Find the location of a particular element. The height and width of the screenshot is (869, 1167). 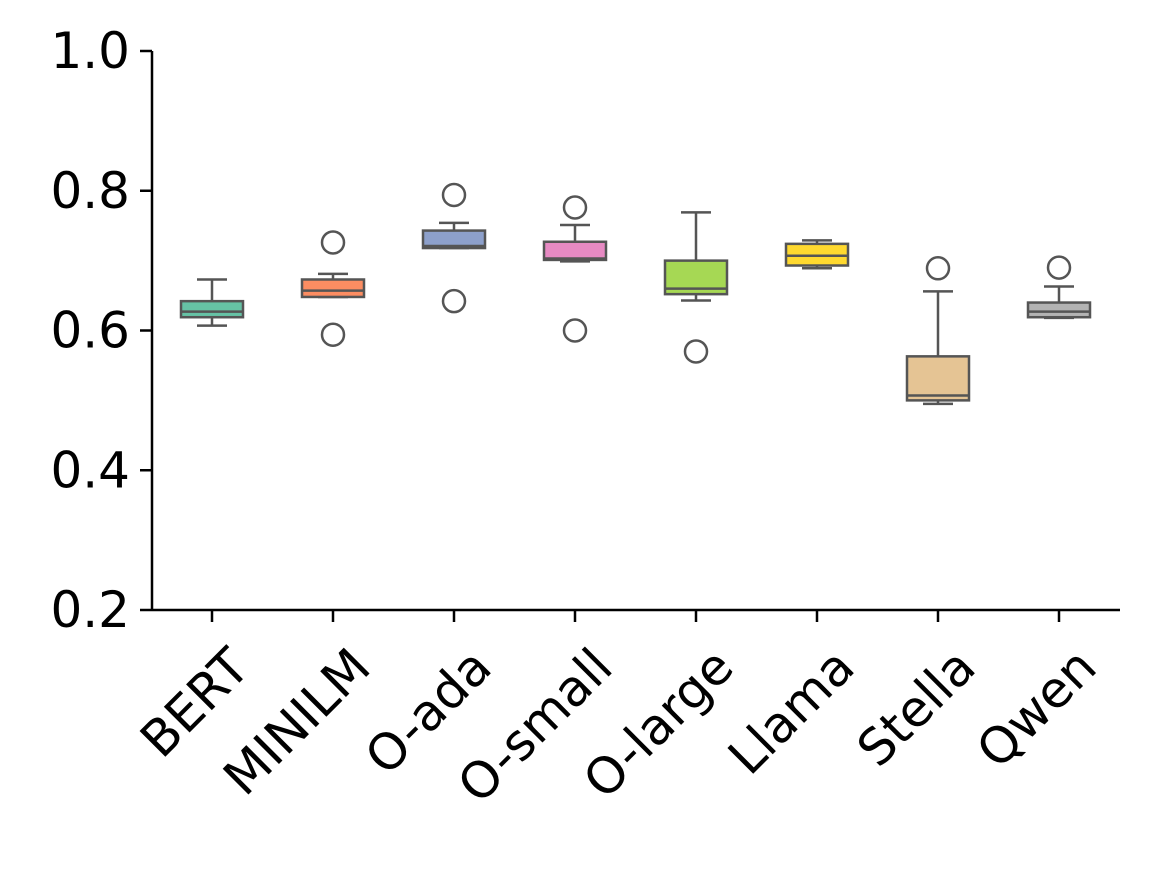

y-tick-label: 0.6 is located at coordinates (90, 331).